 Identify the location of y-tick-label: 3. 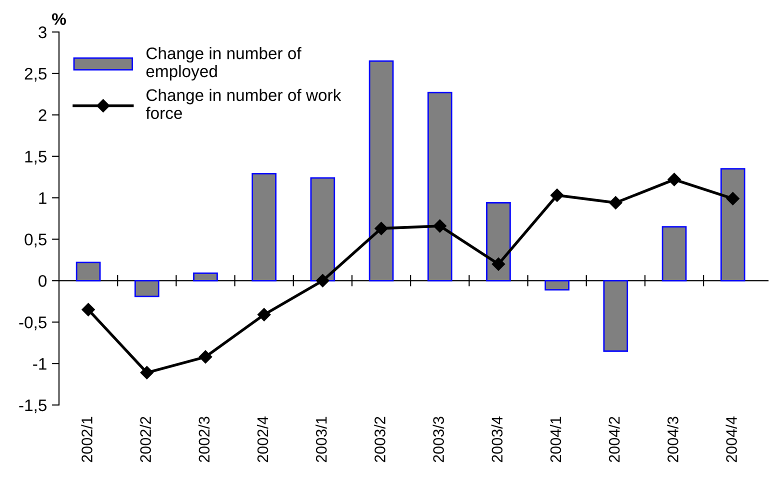
(42, 32).